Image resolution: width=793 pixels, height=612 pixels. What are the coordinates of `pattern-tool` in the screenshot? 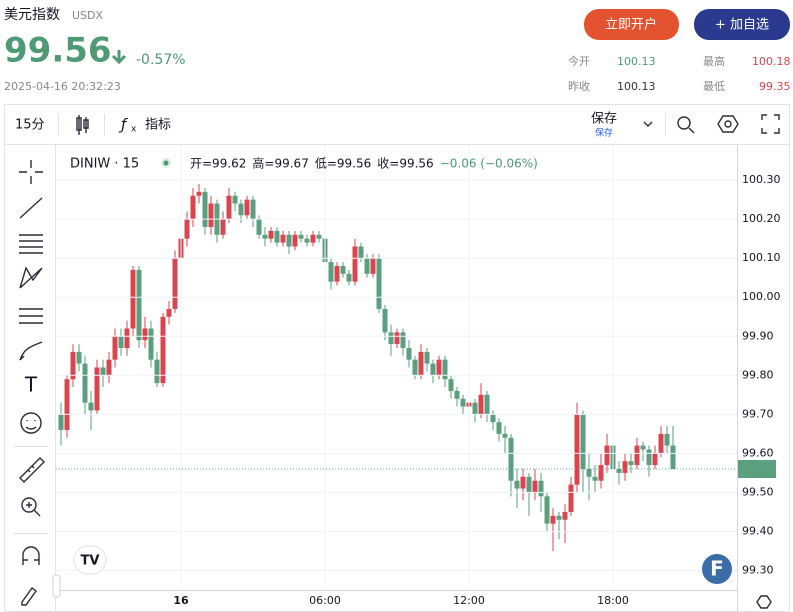 It's located at (31, 277).